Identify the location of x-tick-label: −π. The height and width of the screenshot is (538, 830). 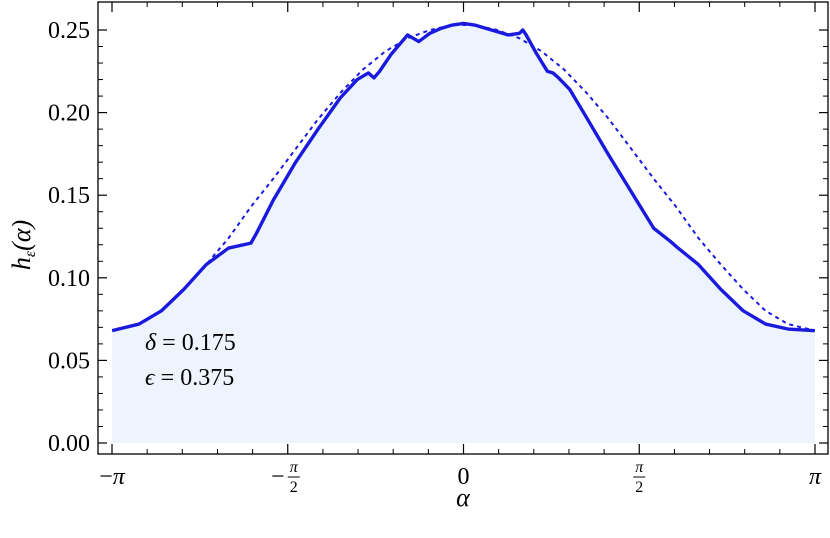
(112, 477).